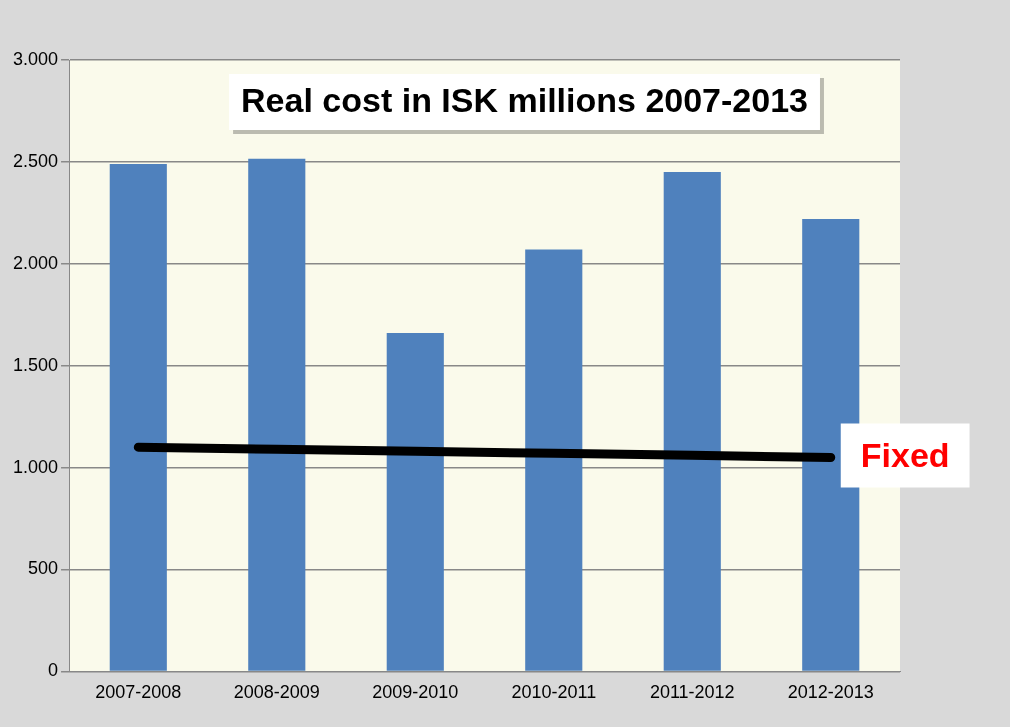  I want to click on y-tick-label: 0, so click(53, 670).